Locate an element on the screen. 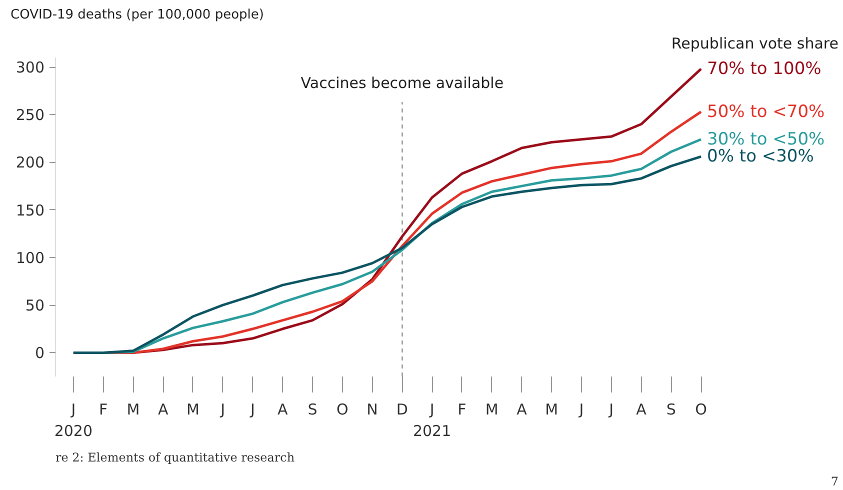 The image size is (843, 490). legend-title: Republican vote share is located at coordinates (755, 43).